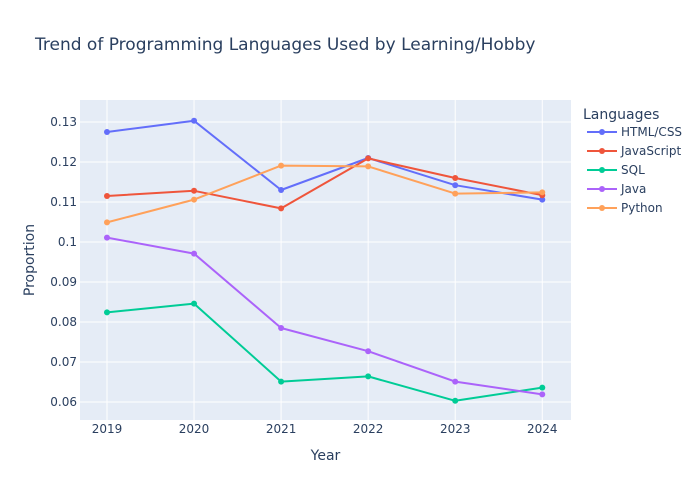 This screenshot has width=700, height=500. I want to click on legend-item: SQL, so click(616, 170).